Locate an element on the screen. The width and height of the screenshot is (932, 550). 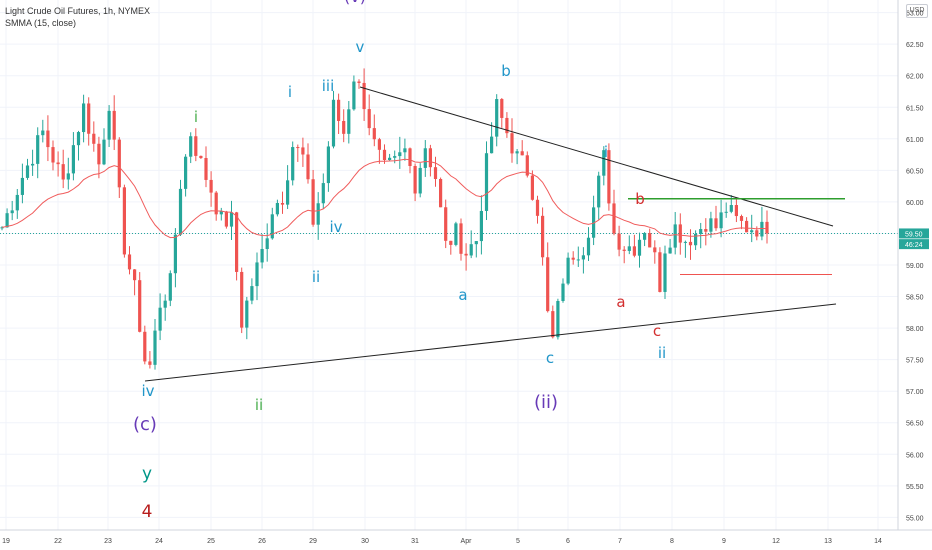
wave-label: i is located at coordinates (606, 152).